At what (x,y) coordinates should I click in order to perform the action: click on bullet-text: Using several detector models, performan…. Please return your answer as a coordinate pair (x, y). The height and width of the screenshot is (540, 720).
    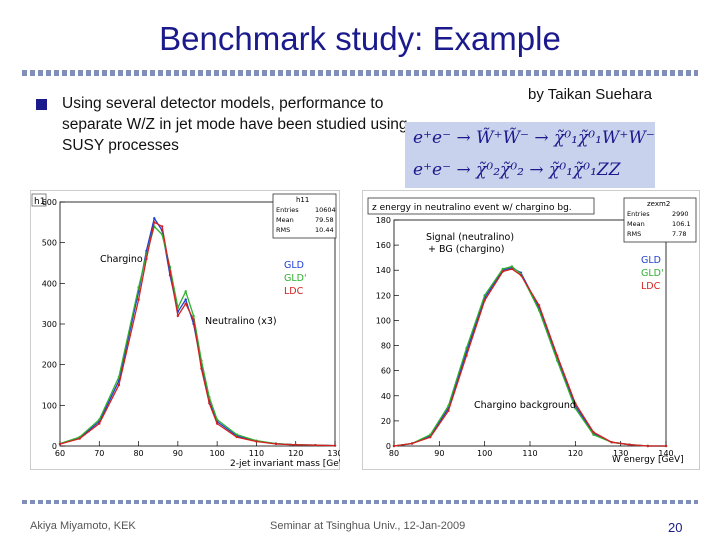
    Looking at the image, I should click on (235, 124).